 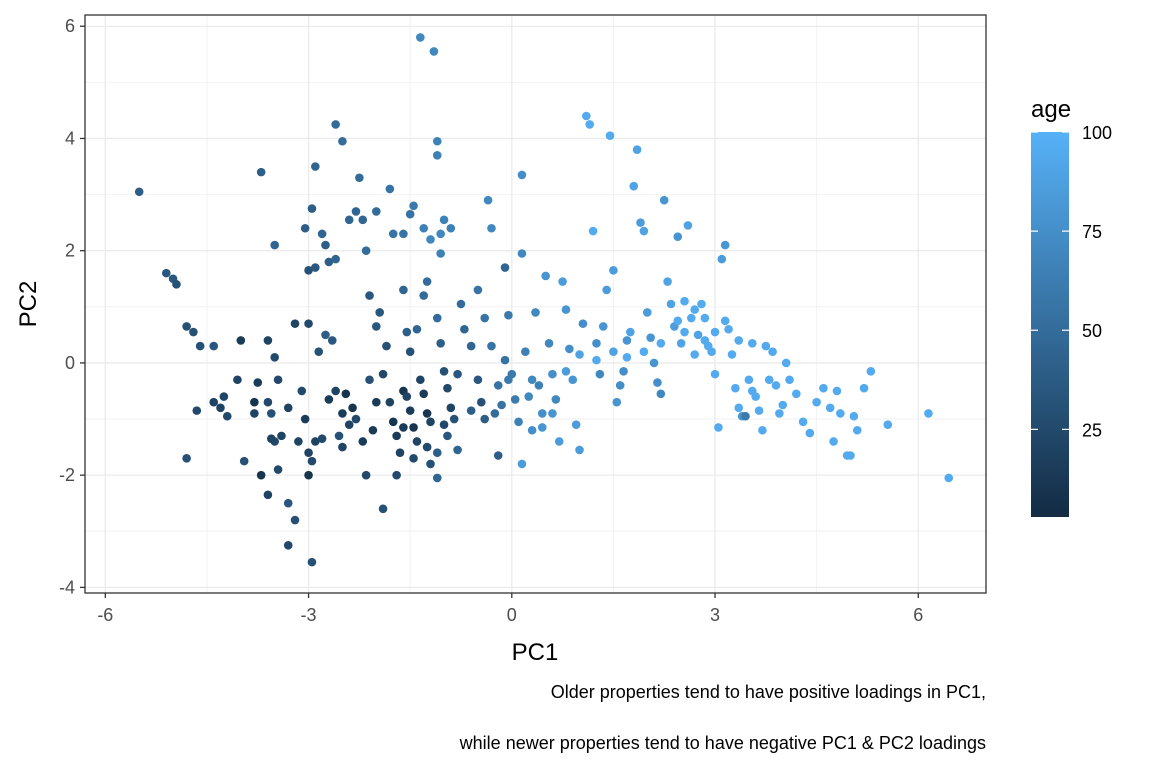 I want to click on legend-tick-label: 50, so click(x=1092, y=331).